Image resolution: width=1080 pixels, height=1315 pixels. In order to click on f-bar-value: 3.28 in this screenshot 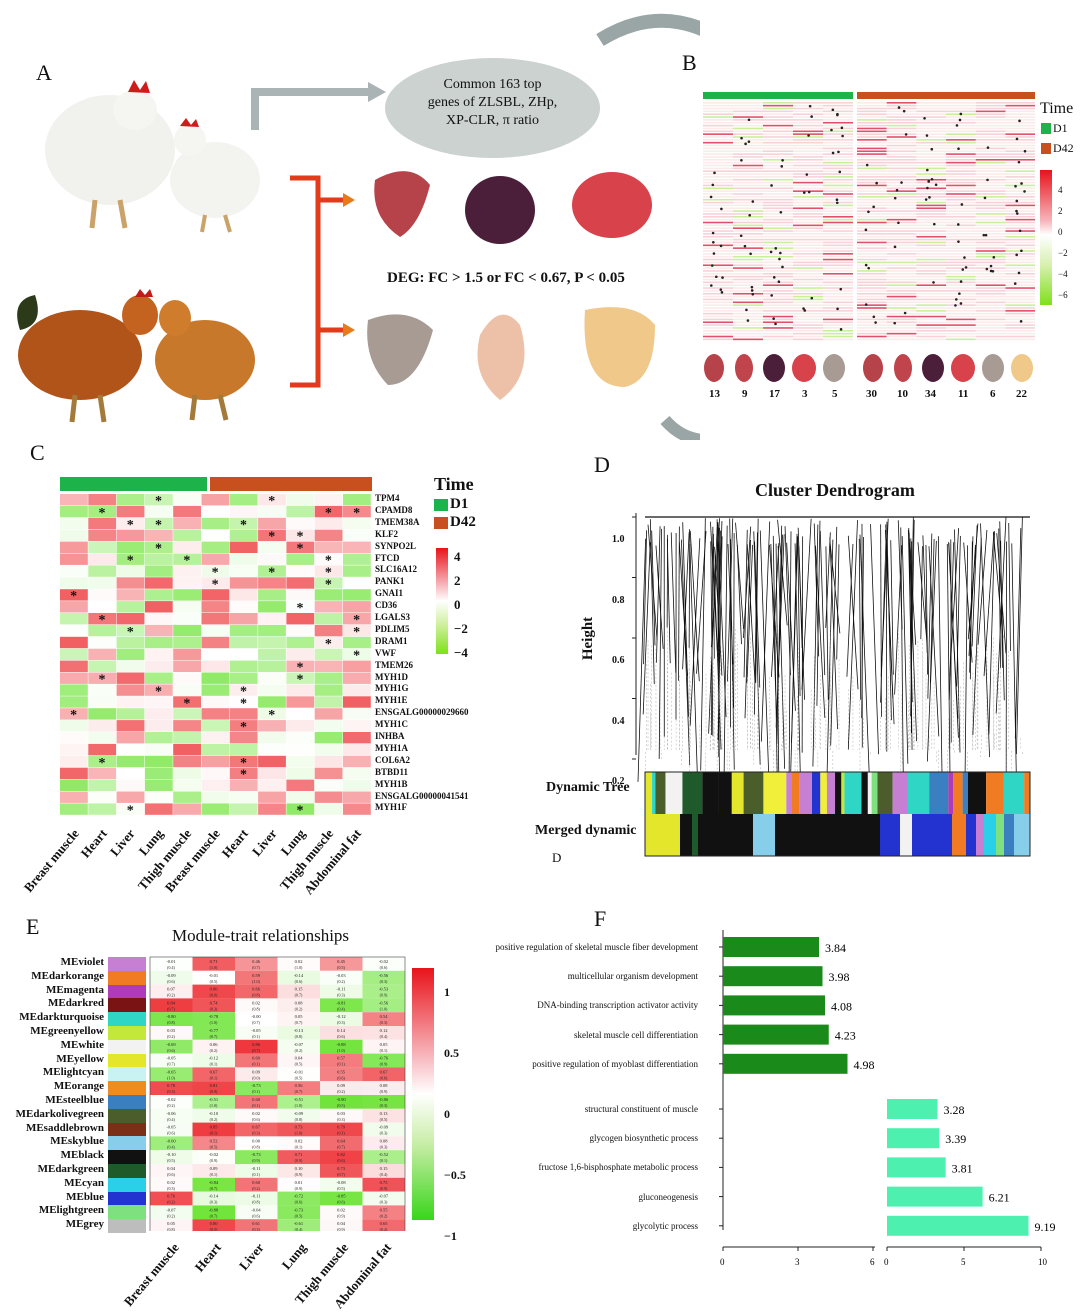, I will do `click(954, 1110)`.